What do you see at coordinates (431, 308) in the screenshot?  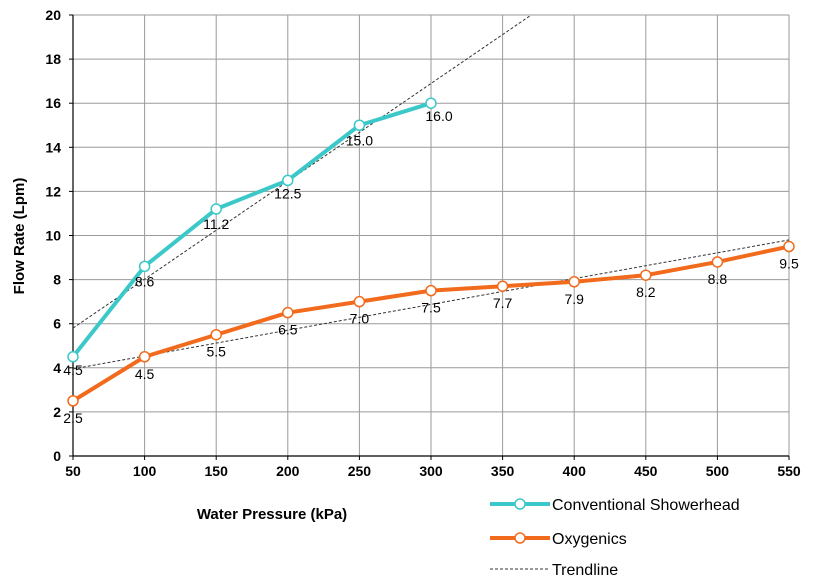 I see `data-label-oxygenics: 7.5` at bounding box center [431, 308].